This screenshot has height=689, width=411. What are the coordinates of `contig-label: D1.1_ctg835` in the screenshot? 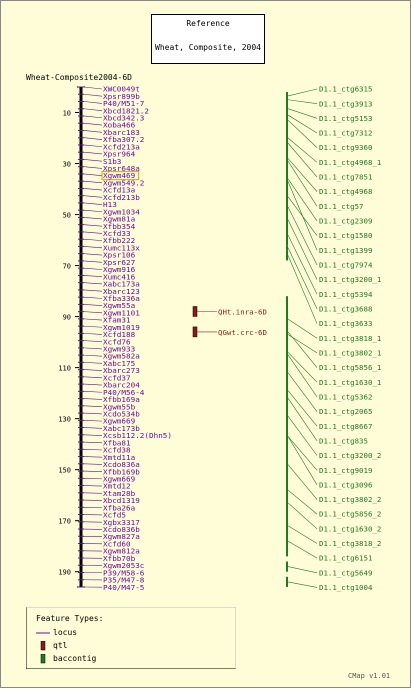 It's located at (343, 440).